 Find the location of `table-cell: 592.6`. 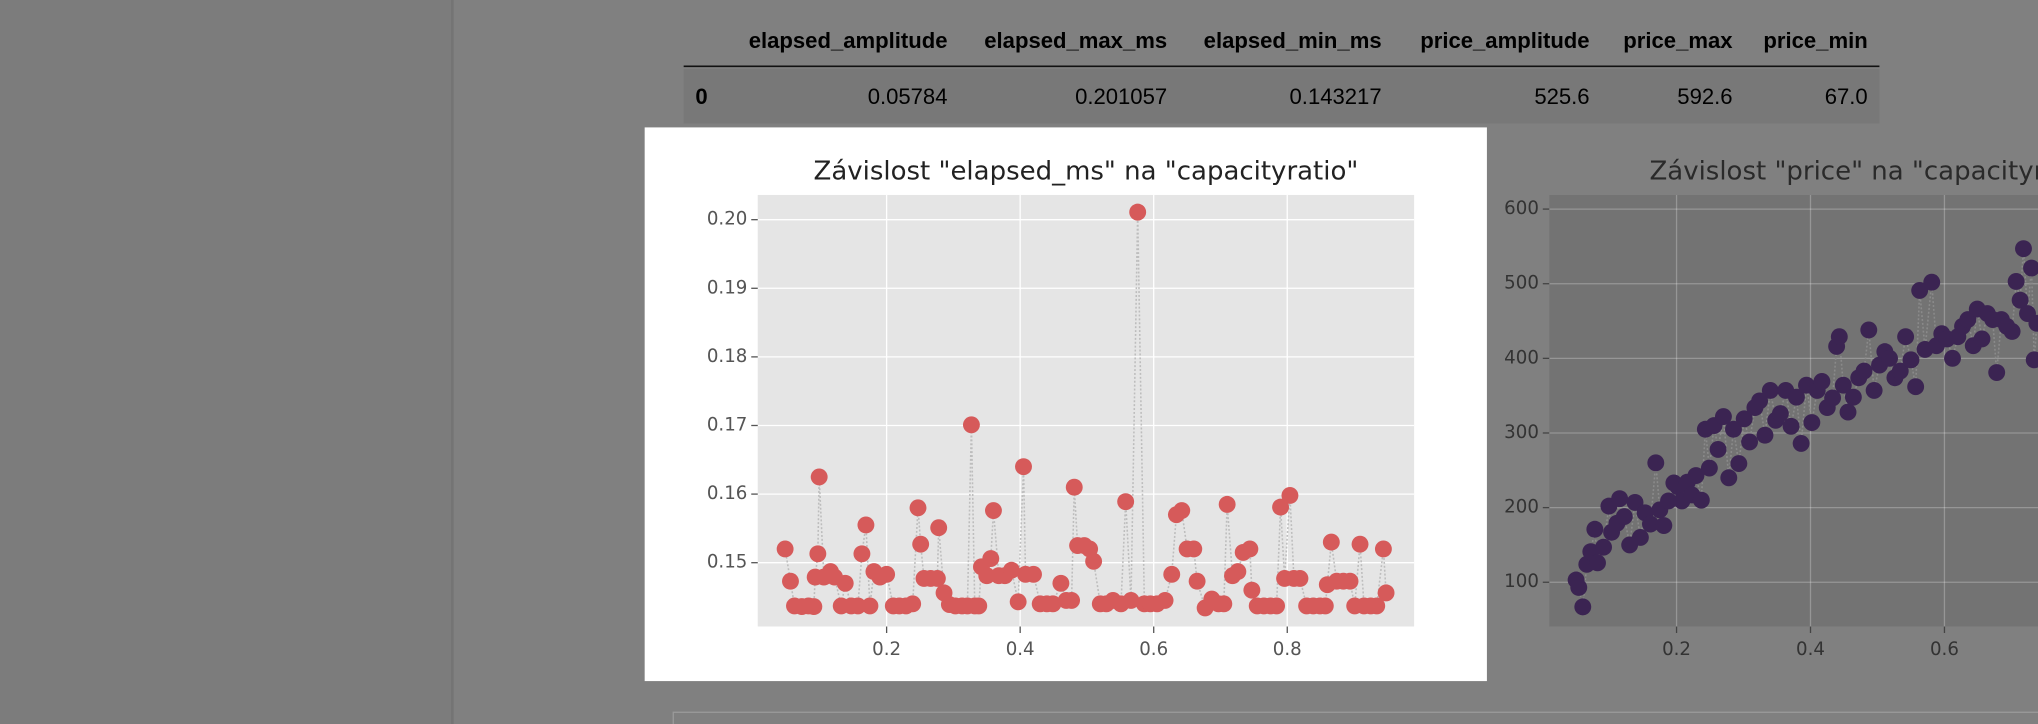

table-cell: 592.6 is located at coordinates (1704, 96).